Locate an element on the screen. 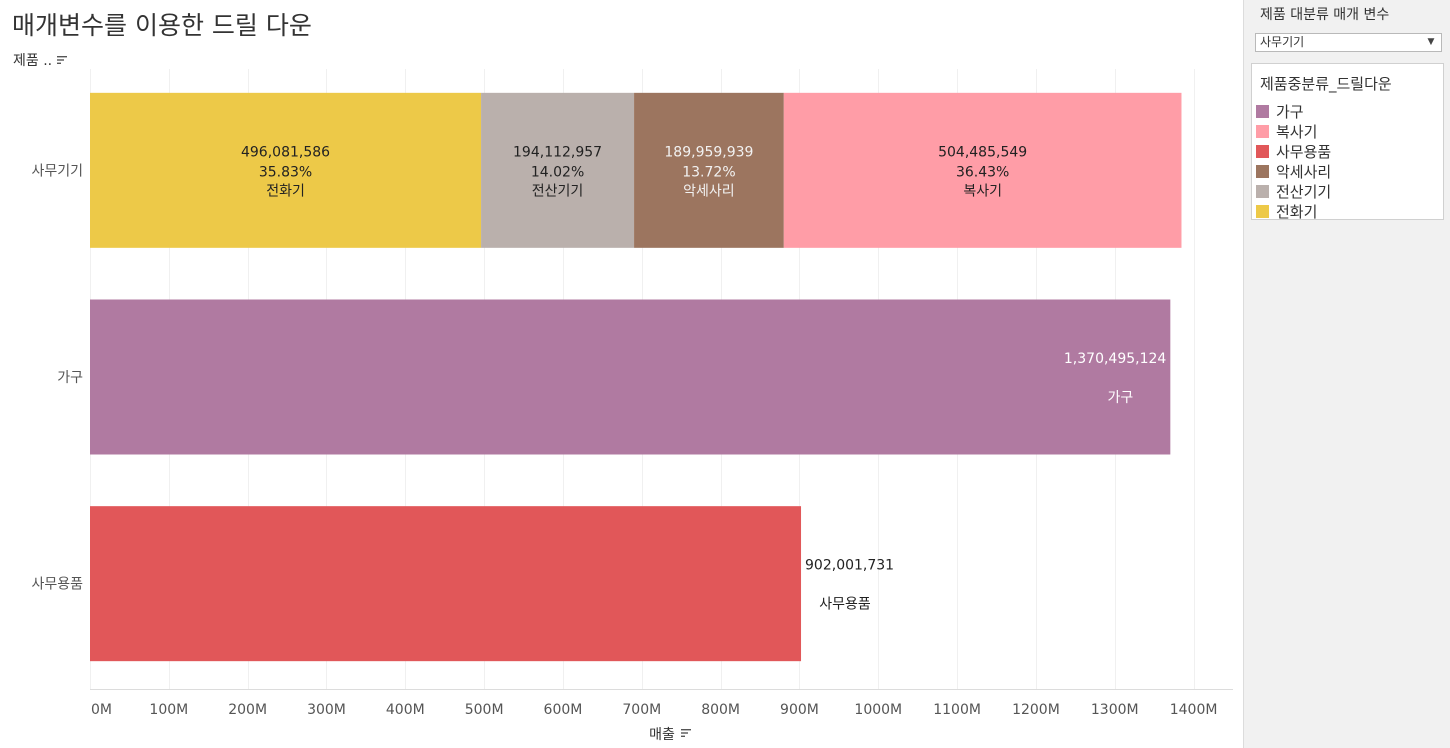 Image resolution: width=1450 pixels, height=748 pixels. parameter-title: 제품 대분류 매개 변수 is located at coordinates (1325, 15).